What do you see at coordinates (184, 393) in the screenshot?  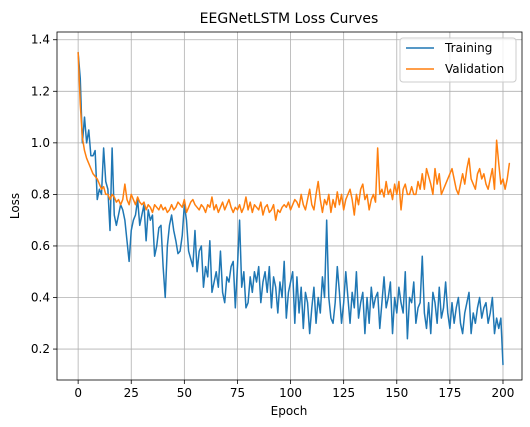 I see `x-tick-label: 50` at bounding box center [184, 393].